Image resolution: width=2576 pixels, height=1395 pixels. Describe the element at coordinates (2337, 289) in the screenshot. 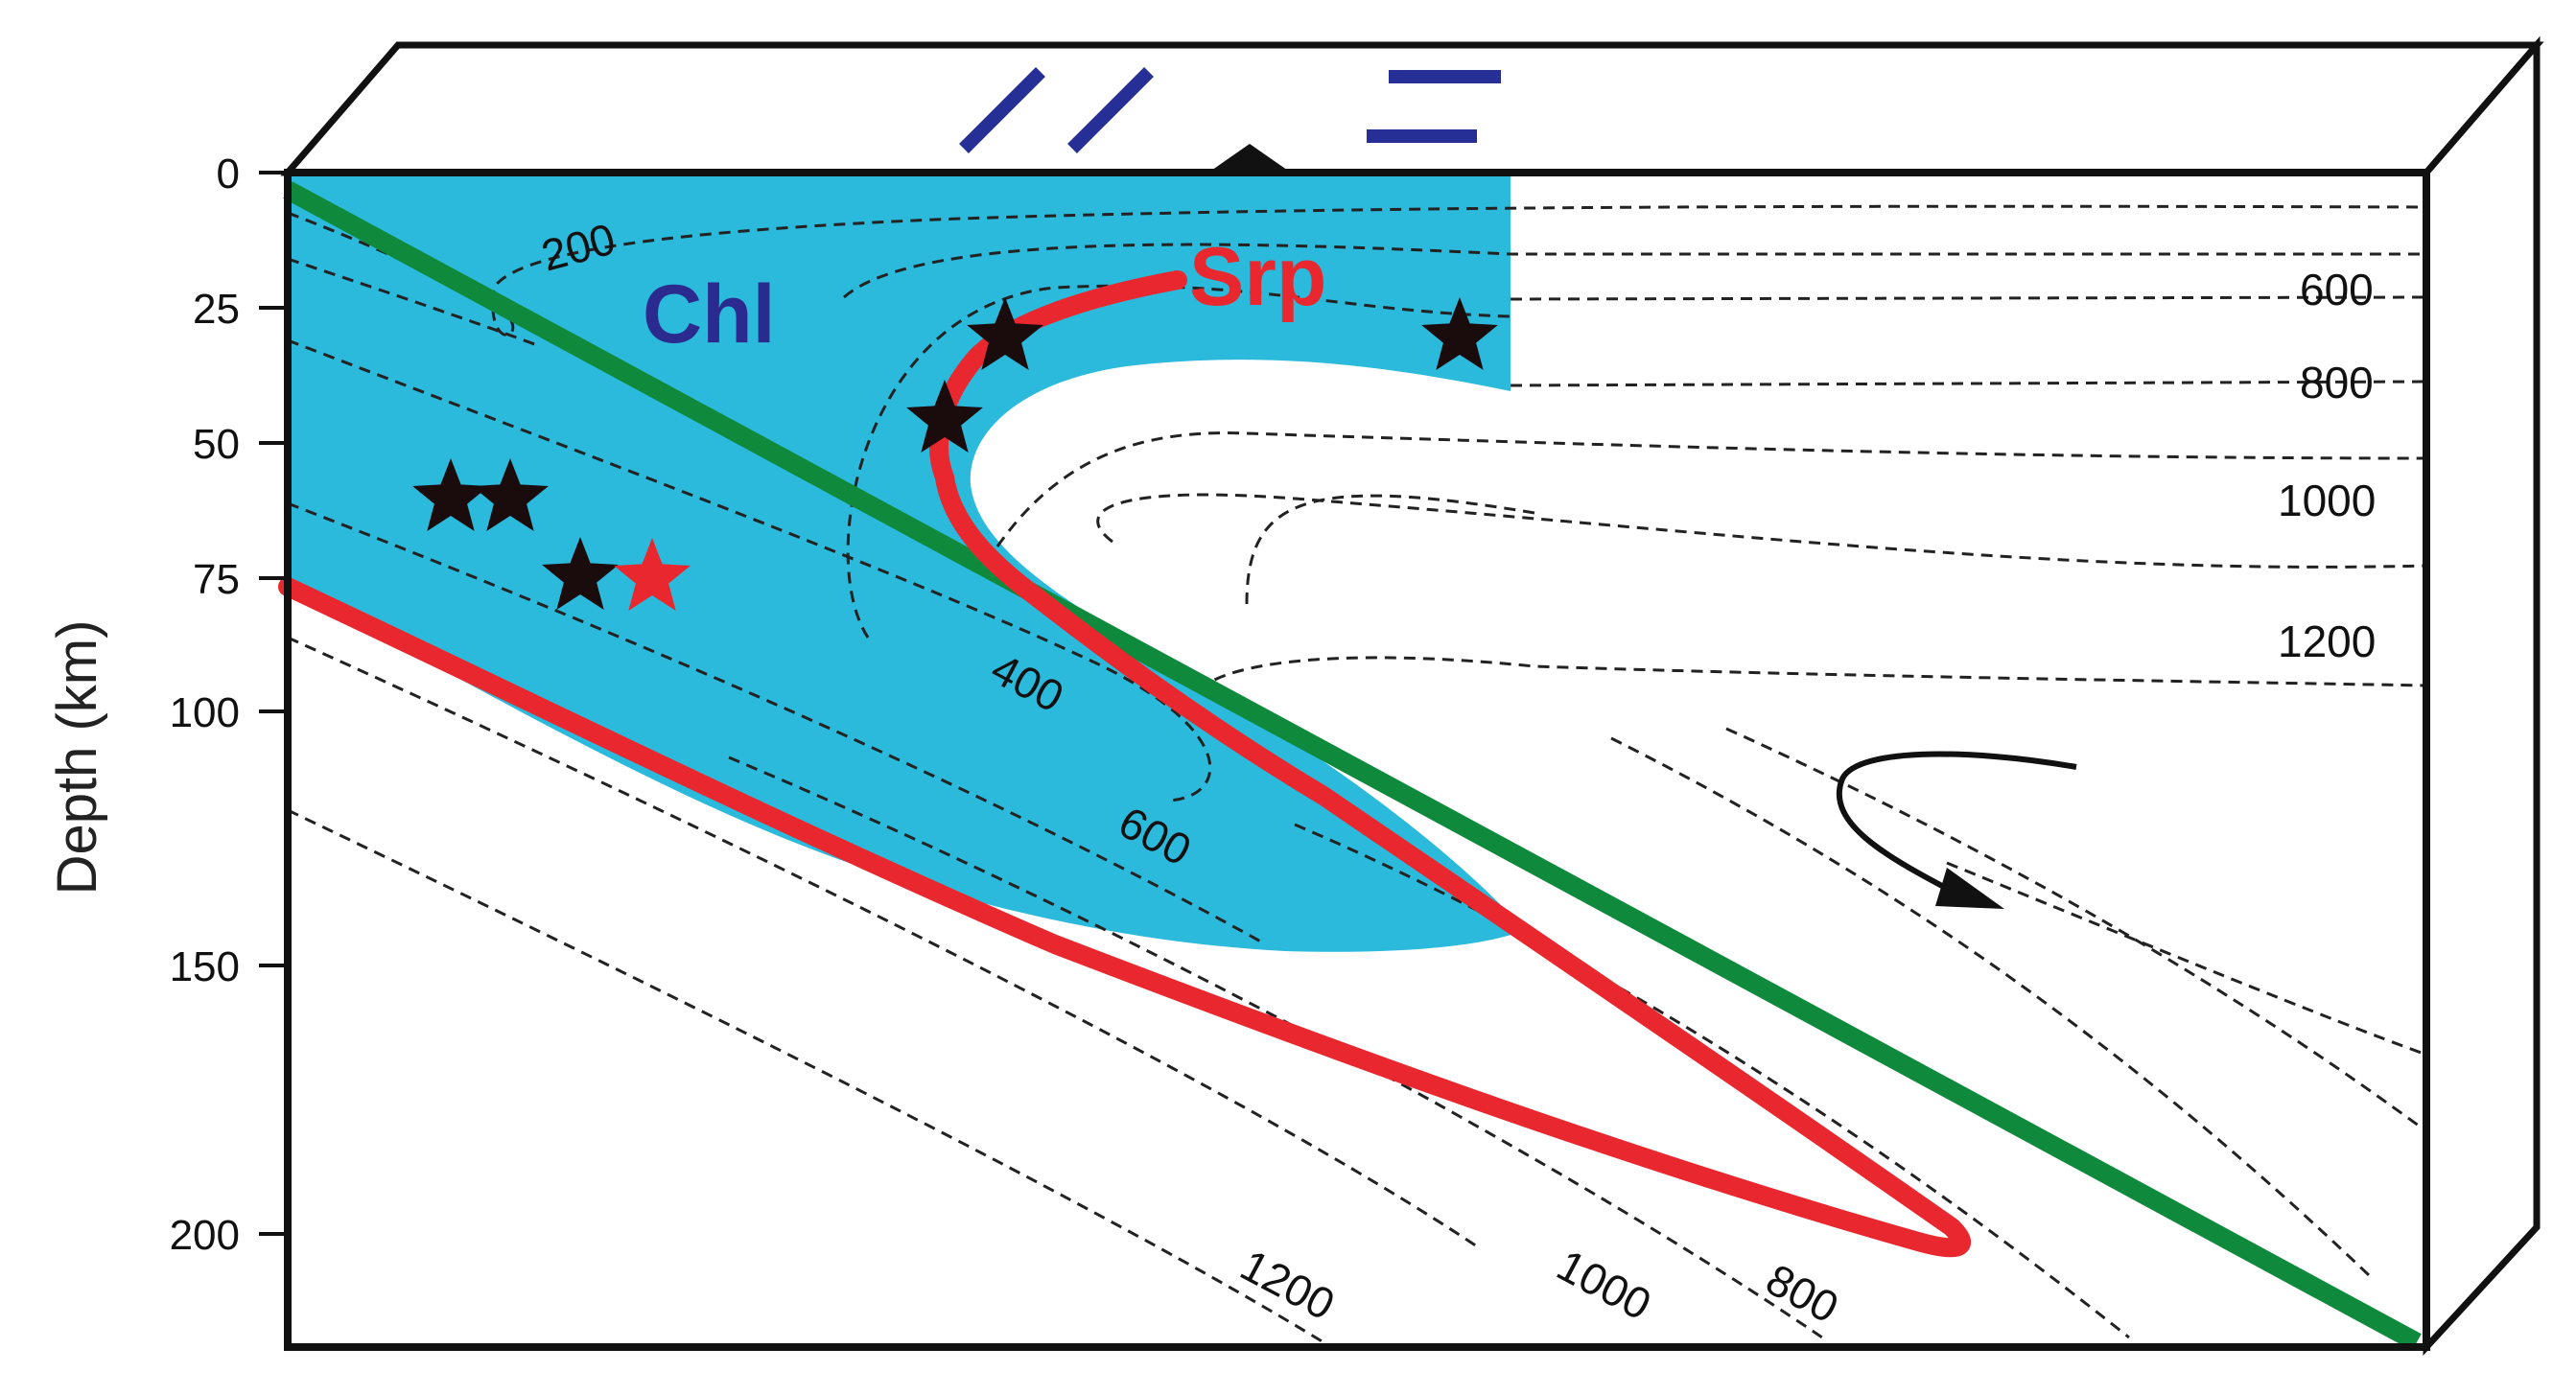

I see `isotherm-label-600: 600` at that location.